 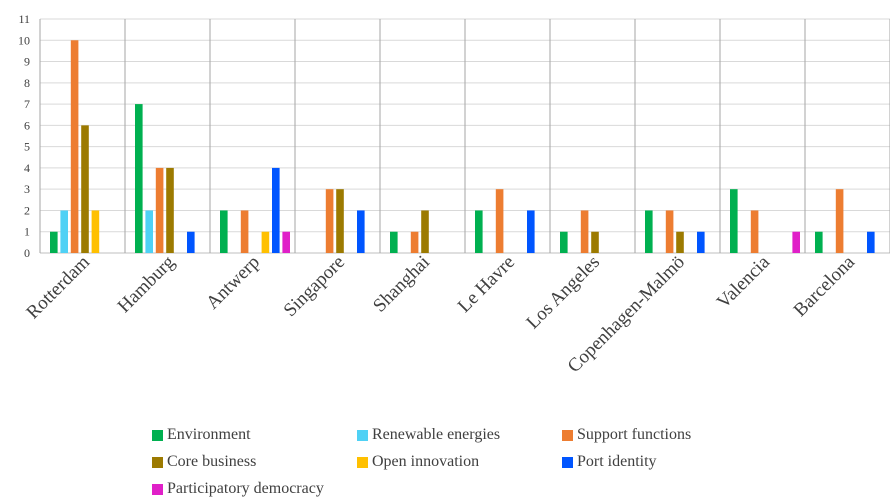 I want to click on x-tick-label: Barcelona, so click(x=825, y=286).